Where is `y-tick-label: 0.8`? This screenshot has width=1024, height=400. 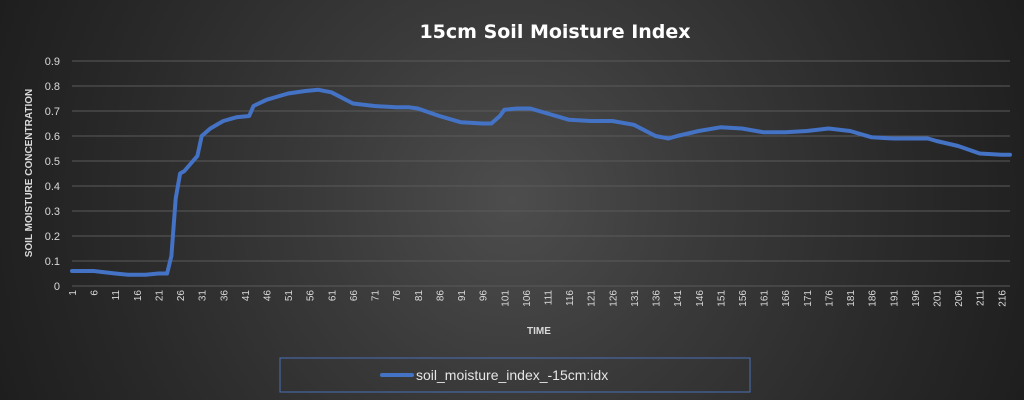
y-tick-label: 0.8 is located at coordinates (52, 87).